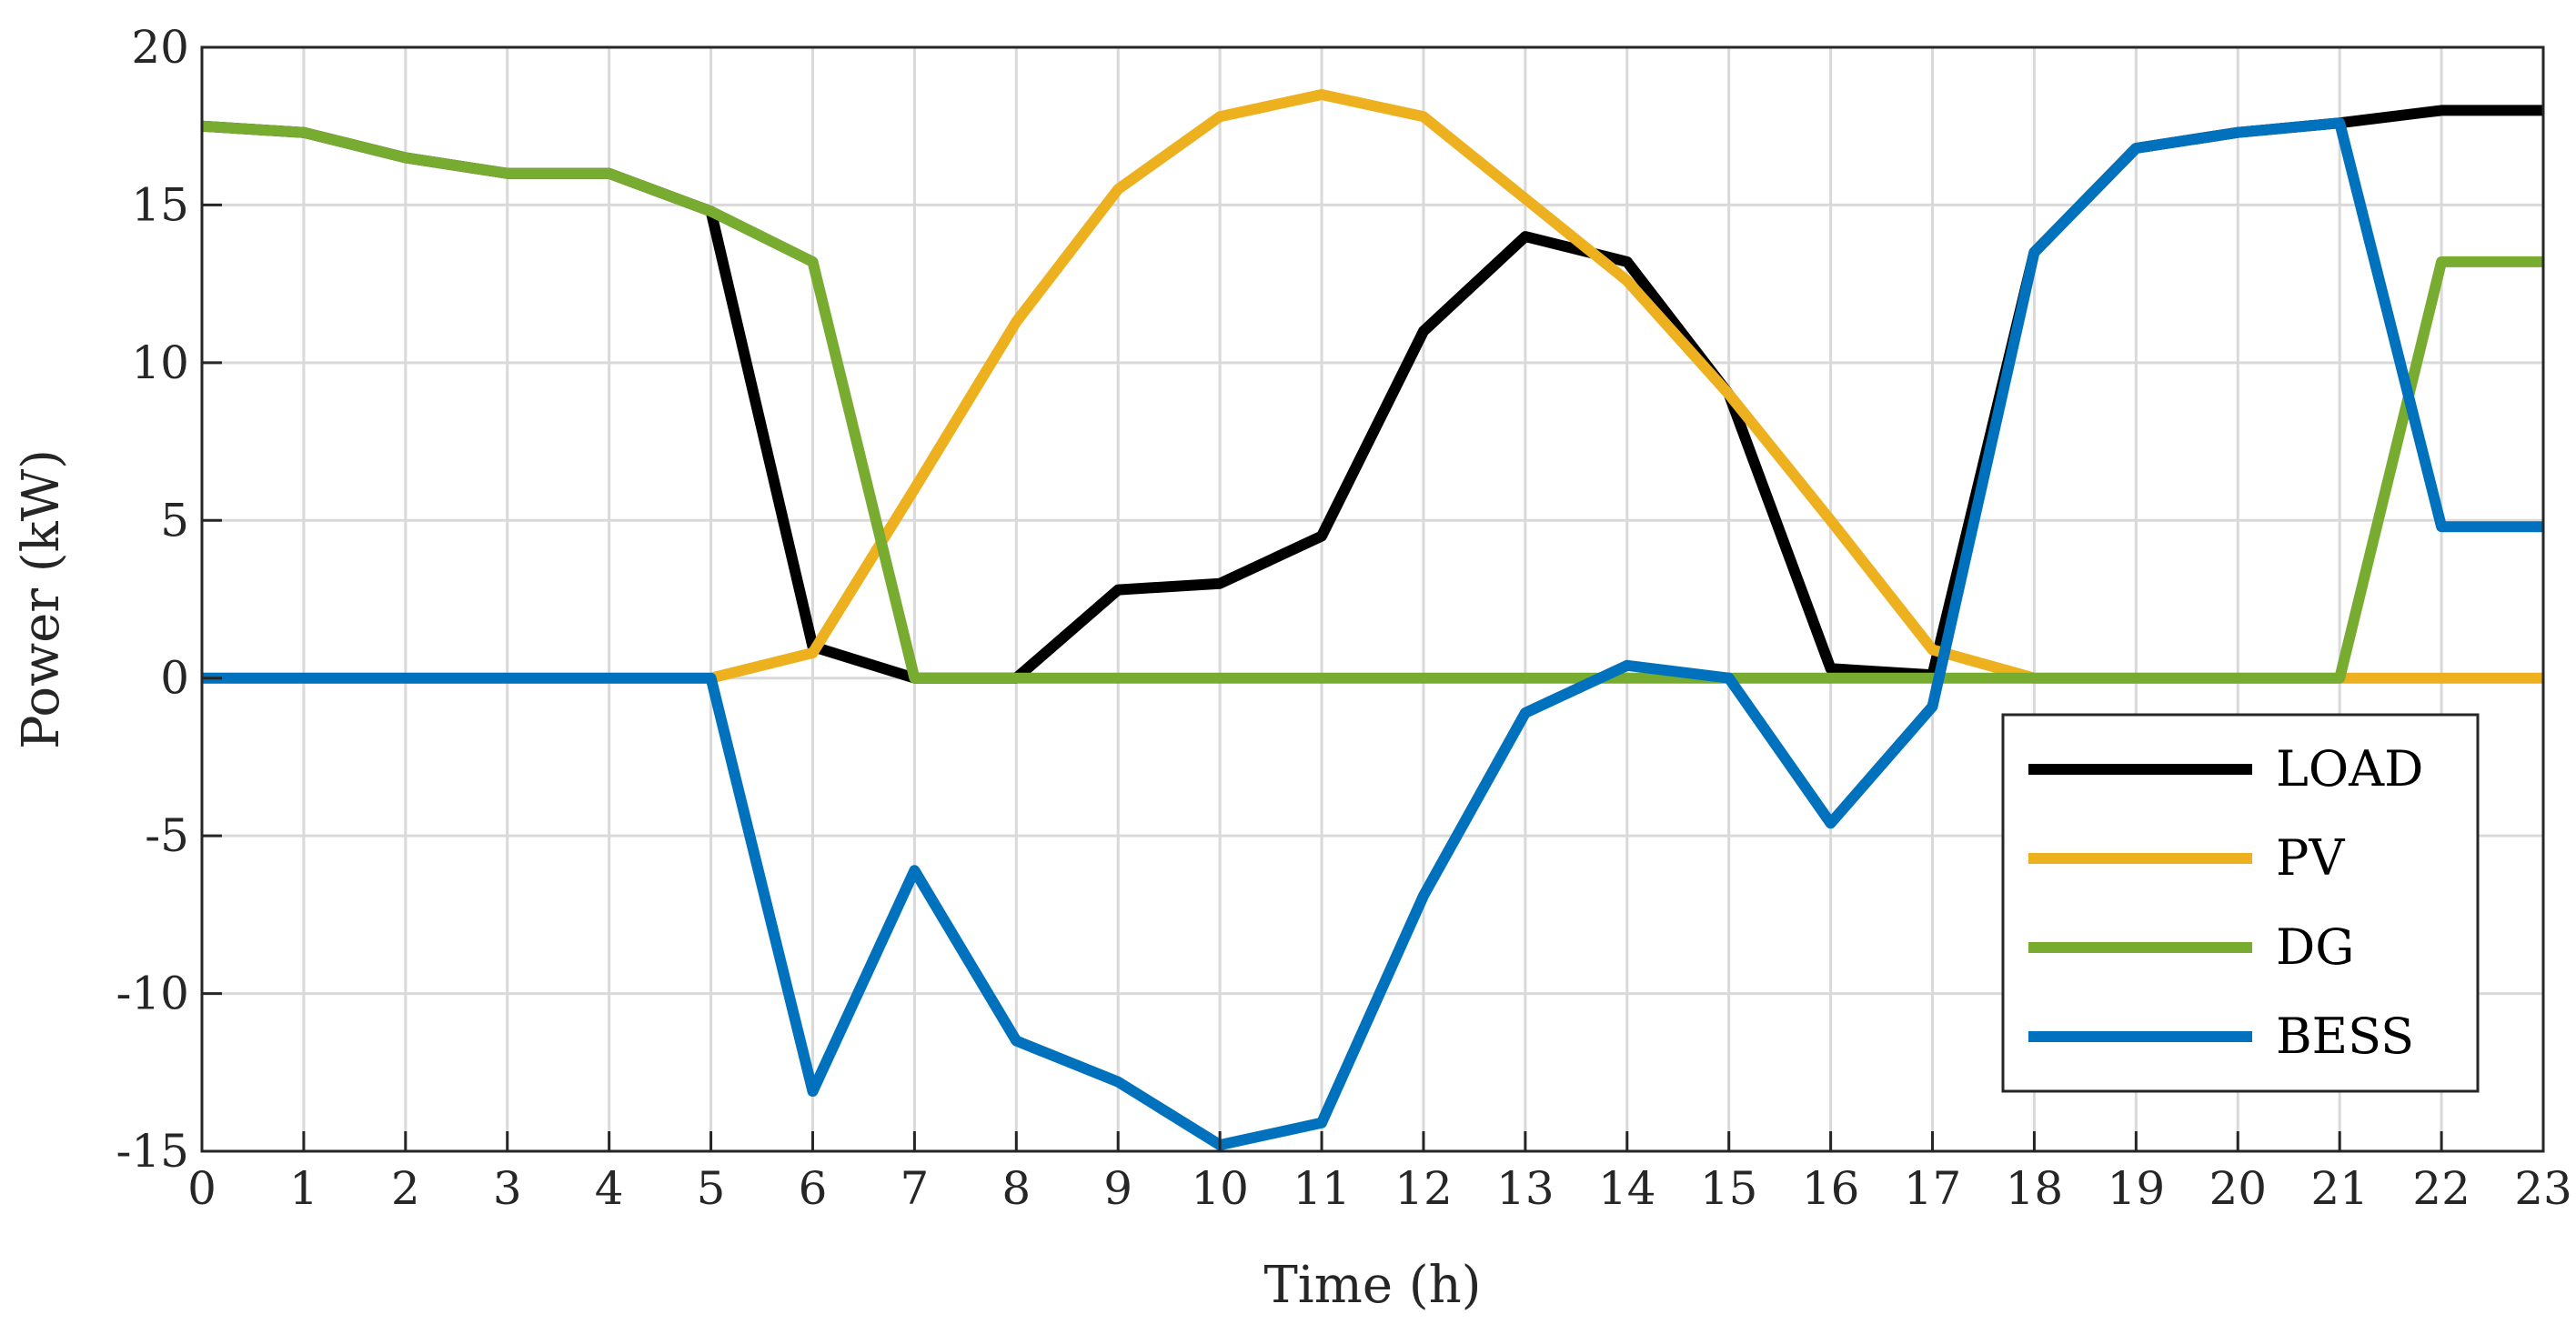 The width and height of the screenshot is (2576, 1334). What do you see at coordinates (1016, 1188) in the screenshot?
I see `x-tick-label: 8` at bounding box center [1016, 1188].